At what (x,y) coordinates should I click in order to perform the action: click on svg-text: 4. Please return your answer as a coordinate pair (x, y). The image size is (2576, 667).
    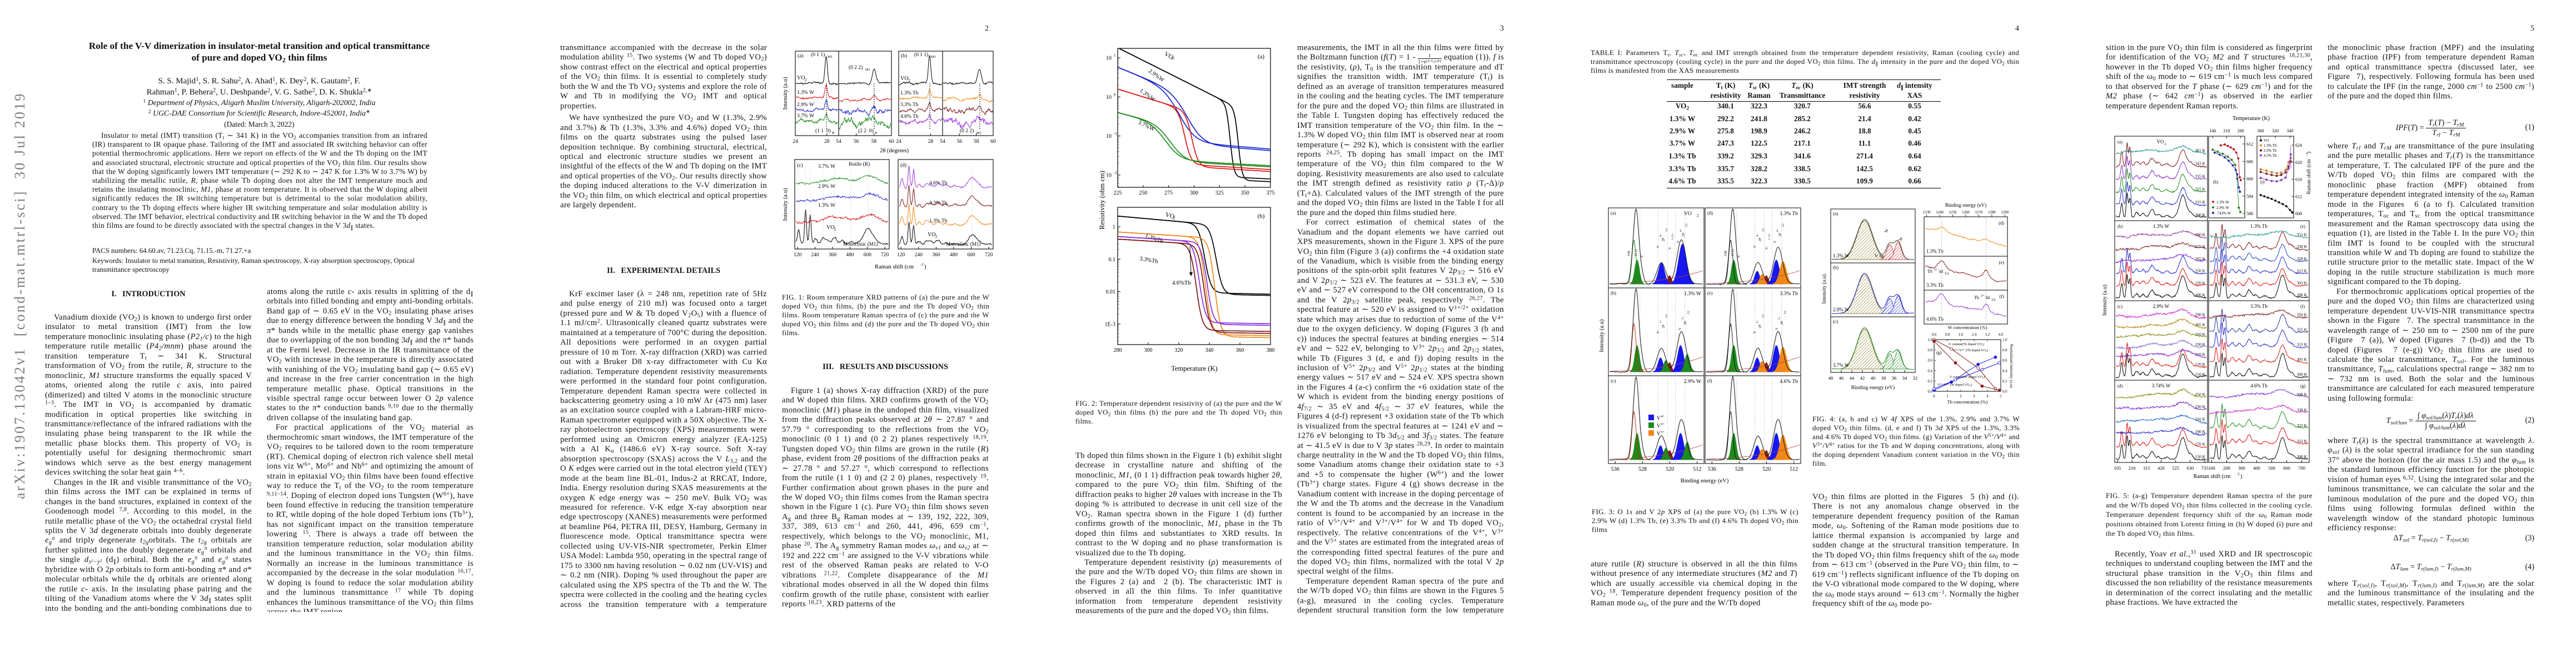
    Looking at the image, I should click on (1987, 397).